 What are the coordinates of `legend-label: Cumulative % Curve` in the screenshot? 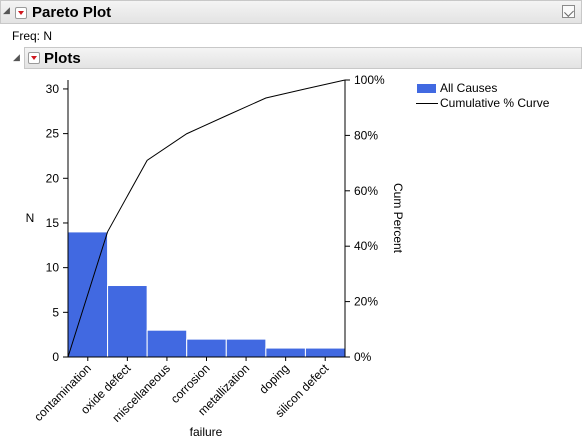 It's located at (495, 103).